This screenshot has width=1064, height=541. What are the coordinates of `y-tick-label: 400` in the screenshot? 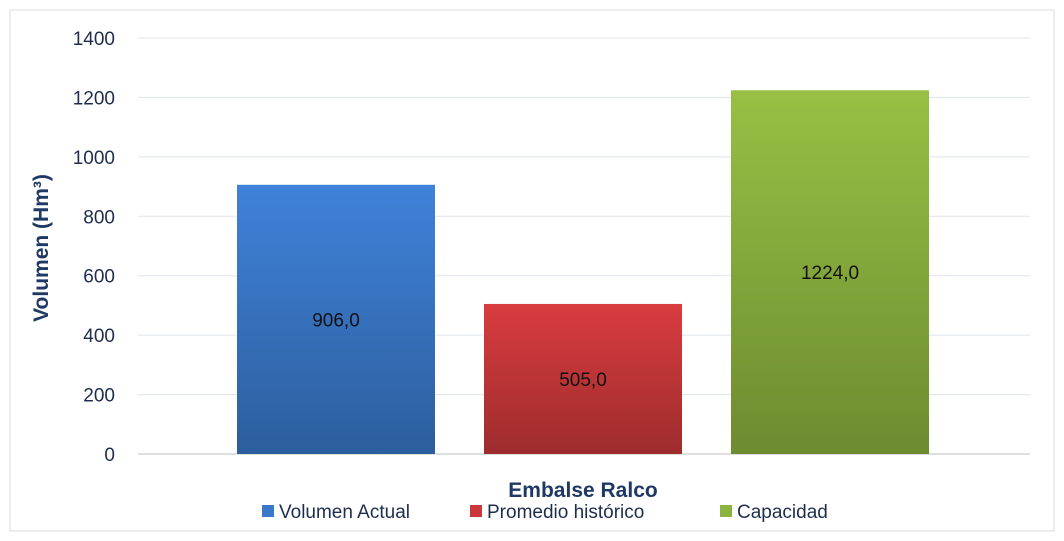 It's located at (99, 336).